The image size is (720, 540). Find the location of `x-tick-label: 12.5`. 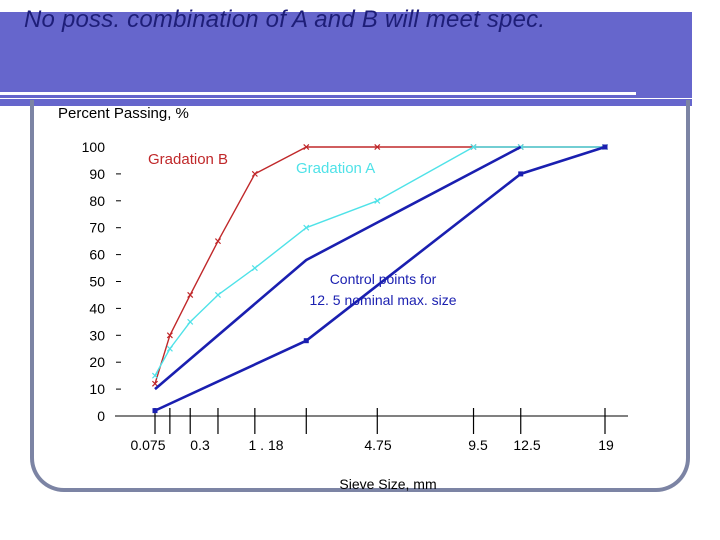

x-tick-label: 12.5 is located at coordinates (526, 445).